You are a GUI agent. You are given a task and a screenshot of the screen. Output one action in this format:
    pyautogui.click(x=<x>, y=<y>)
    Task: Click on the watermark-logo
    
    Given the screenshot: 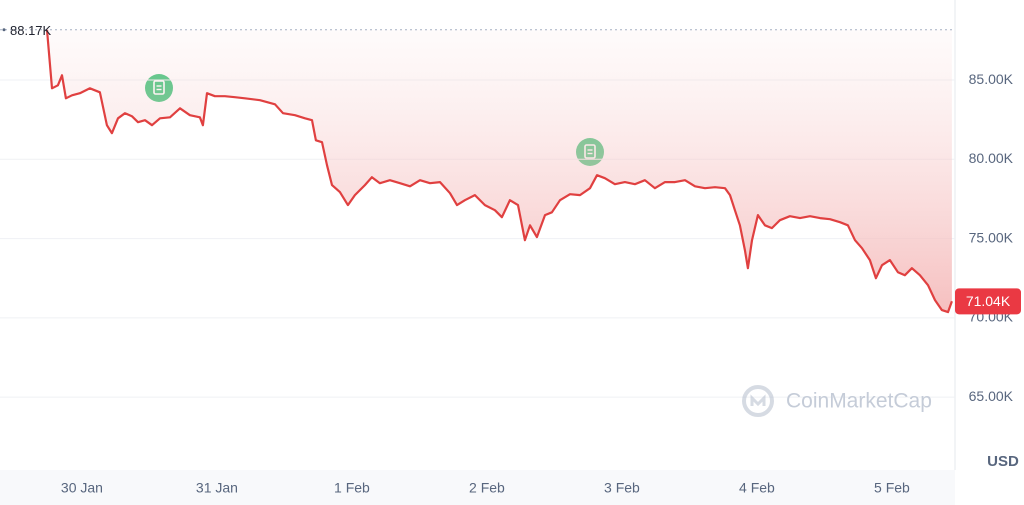 What is the action you would take?
    pyautogui.click(x=758, y=401)
    